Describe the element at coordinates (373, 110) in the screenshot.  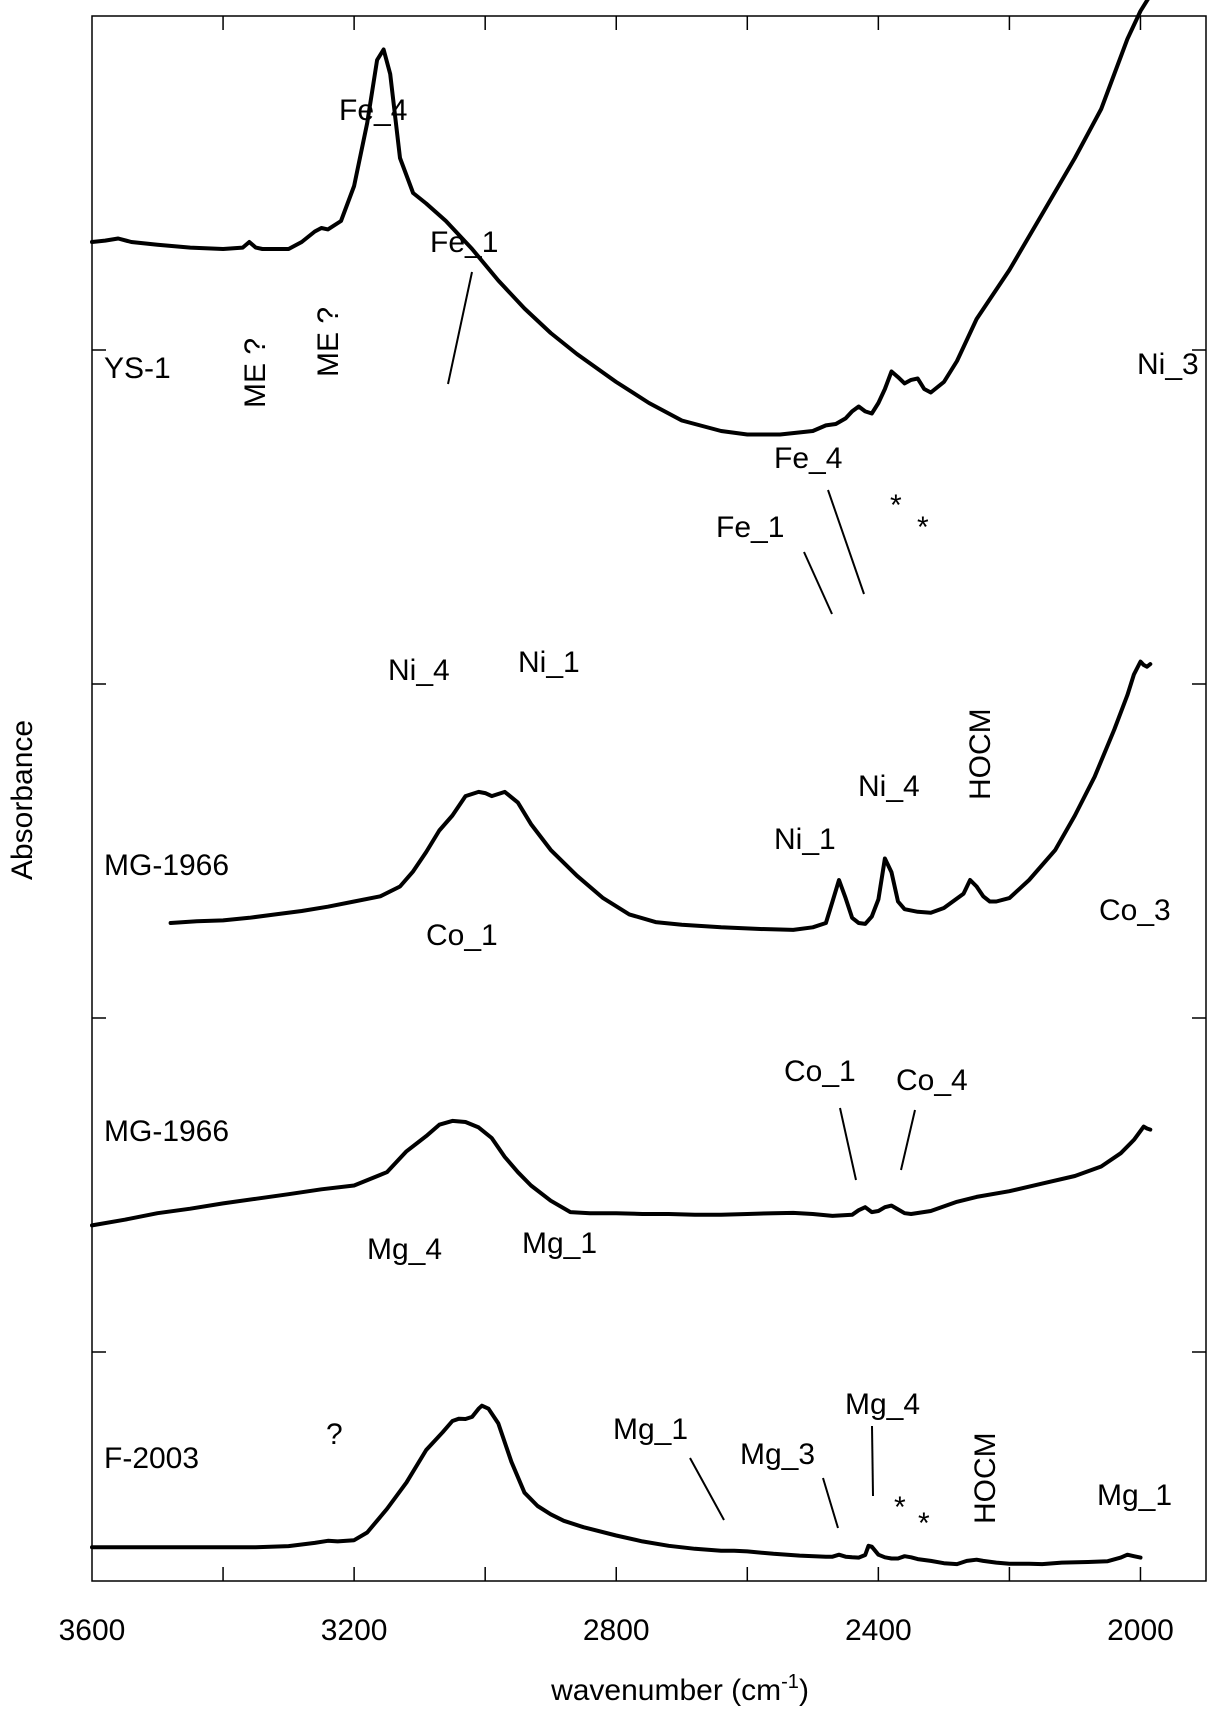
I see `label-fe4-high: Fe_4` at that location.